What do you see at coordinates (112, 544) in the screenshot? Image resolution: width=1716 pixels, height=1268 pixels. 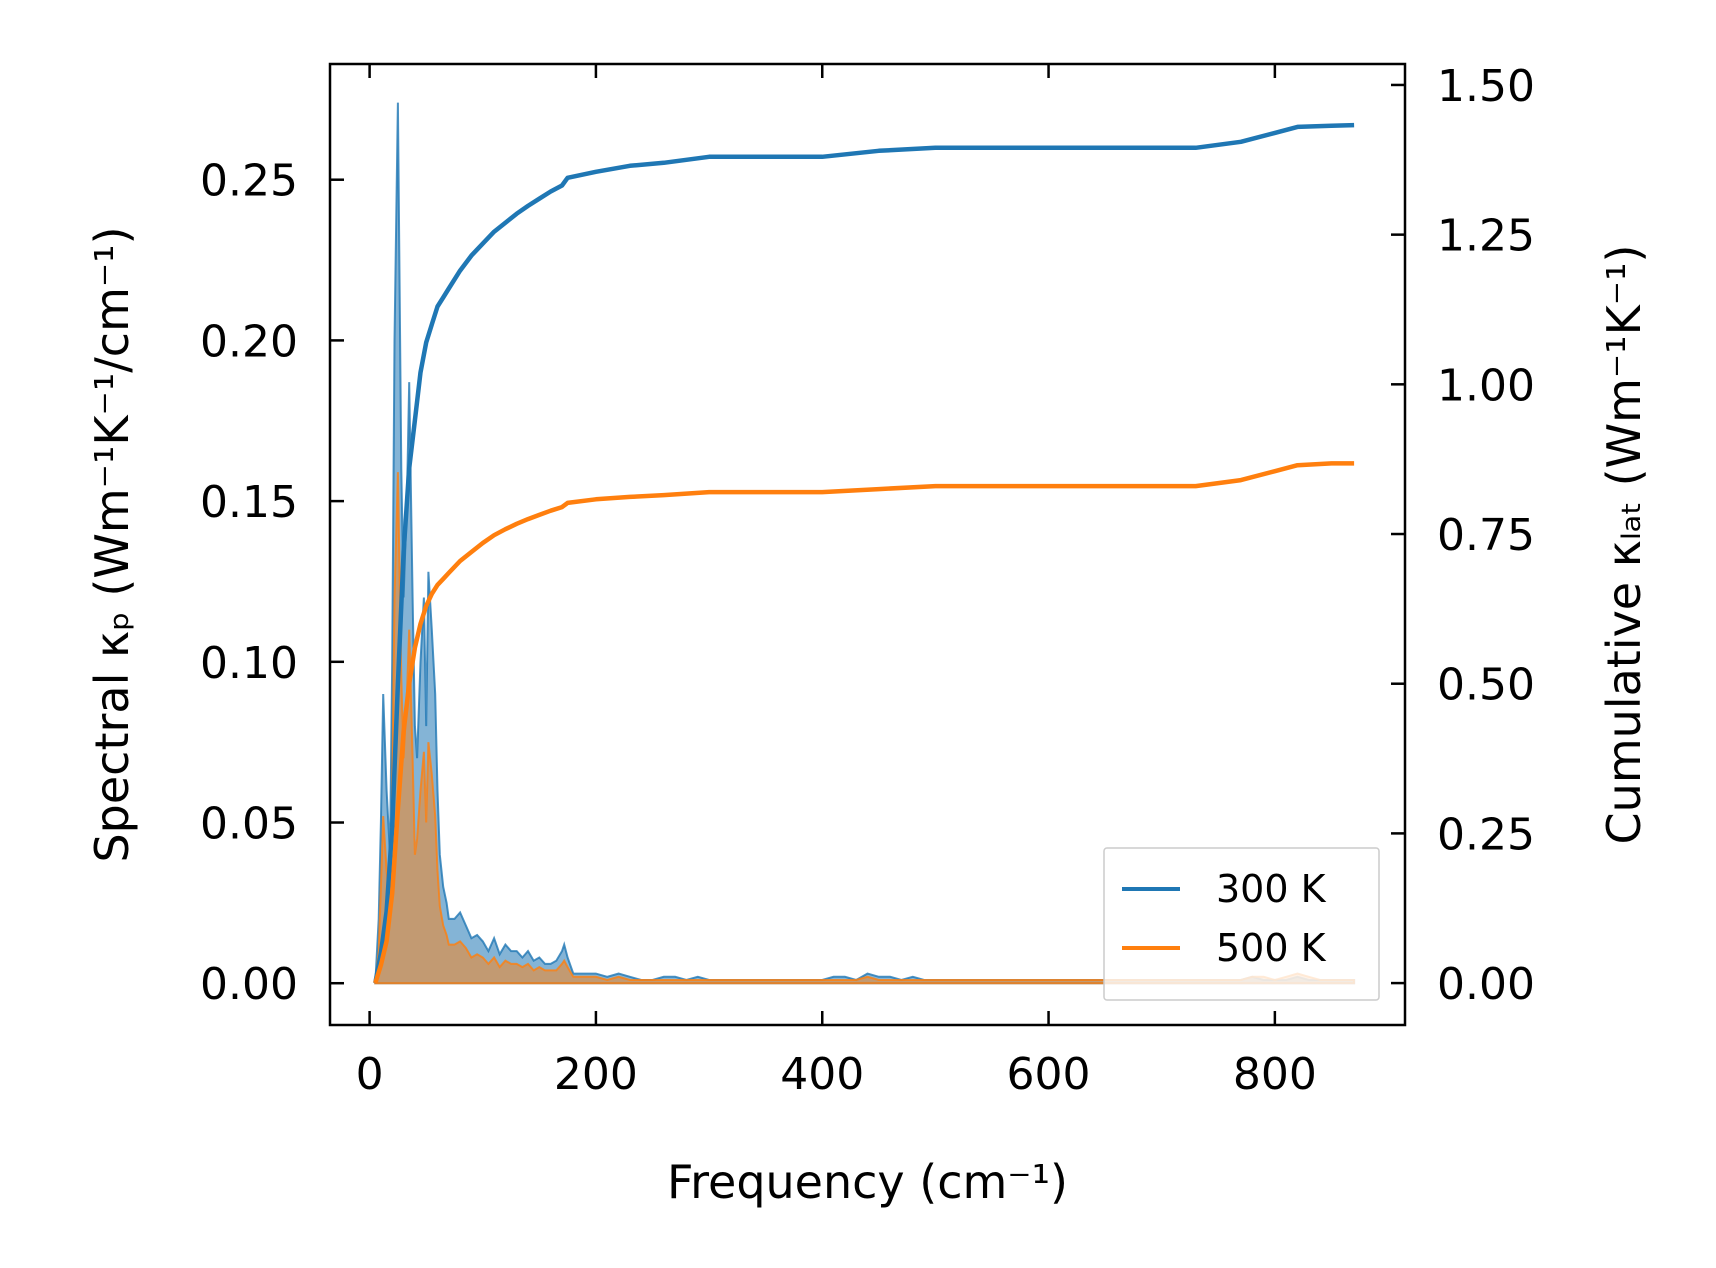 I see `y-axis-label-left: Spectral κₚ (Wm⁻¹K⁻¹/cm⁻¹)` at bounding box center [112, 544].